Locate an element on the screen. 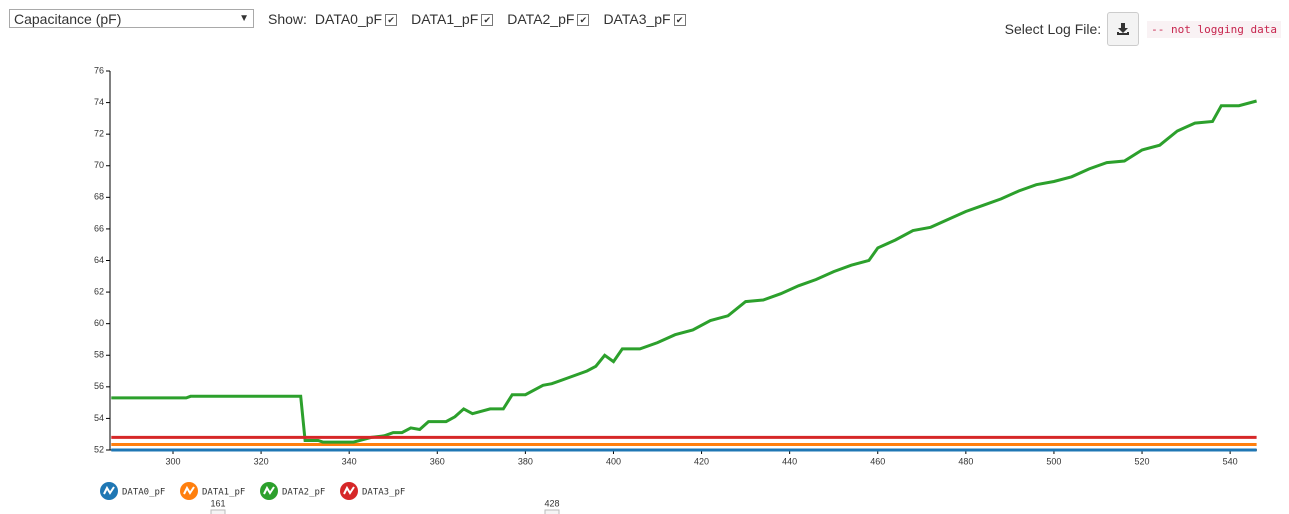 The width and height of the screenshot is (1289, 514). y-tick-label: 76 is located at coordinates (99, 70).